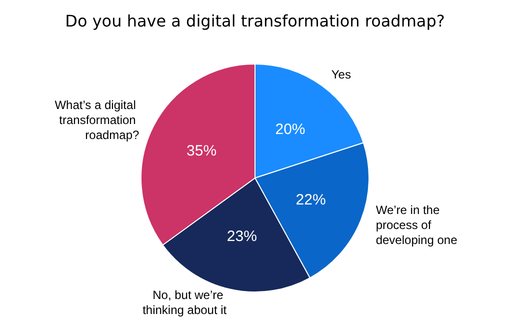 Image resolution: width=510 pixels, height=325 pixels. Describe the element at coordinates (255, 21) in the screenshot. I see `chart-title: Do you have a digital transformation roadmap?` at that location.